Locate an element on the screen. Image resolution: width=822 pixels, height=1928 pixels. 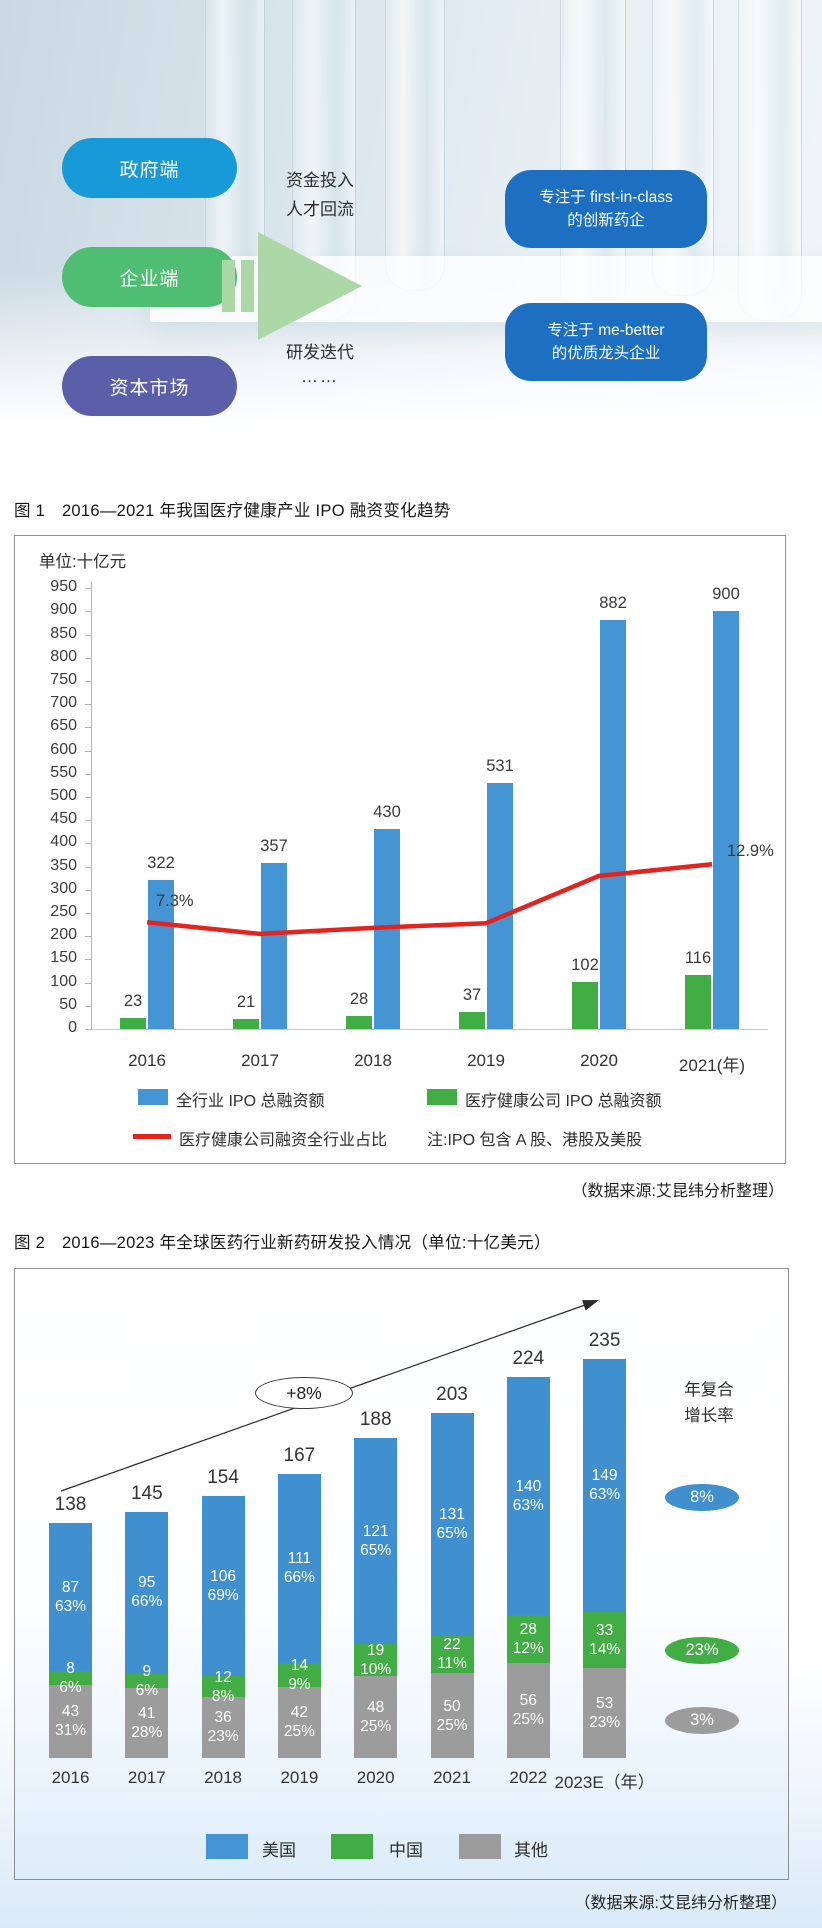
bar-value-all-industry: 531 is located at coordinates (500, 765).